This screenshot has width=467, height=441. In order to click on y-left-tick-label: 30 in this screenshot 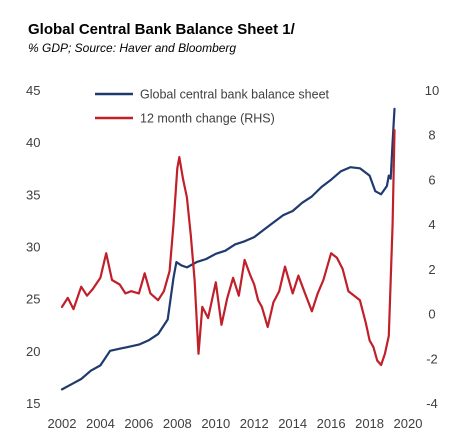, I will do `click(33, 247)`.